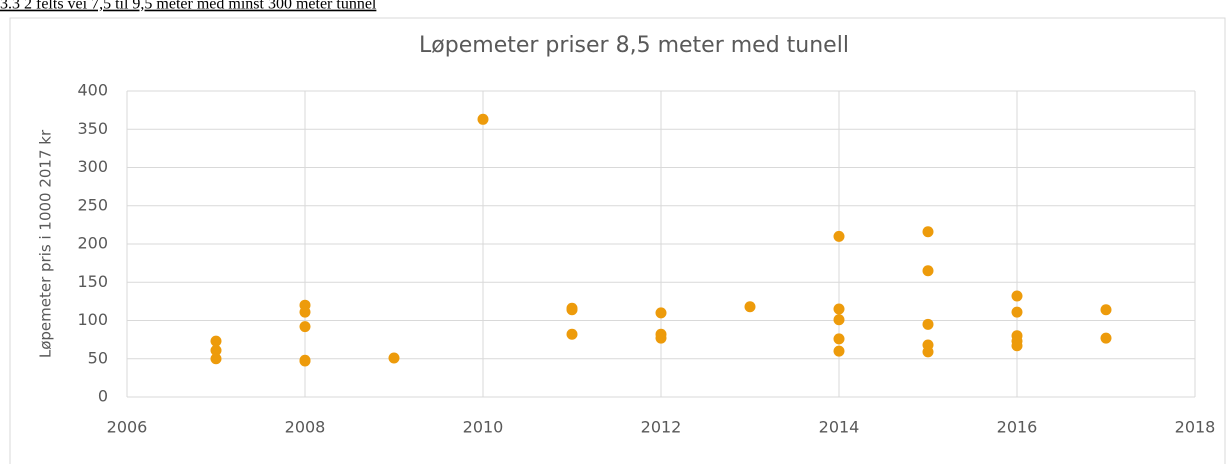 Image resolution: width=1227 pixels, height=464 pixels. Describe the element at coordinates (634, 45) in the screenshot. I see `chart-title: Løpemeter priser 8,5 meter med tunell` at that location.